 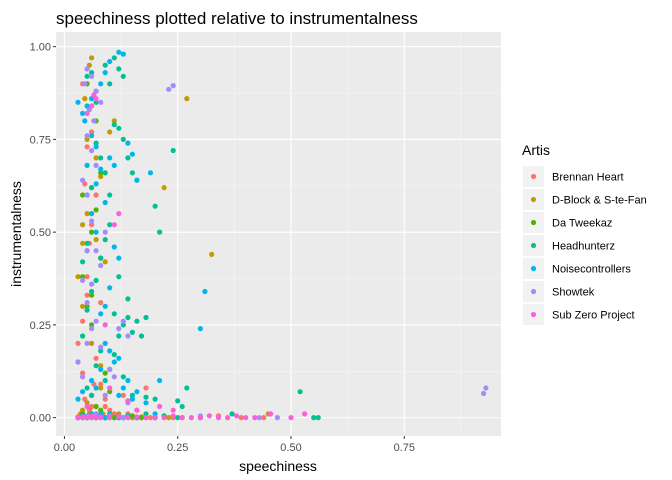 I want to click on y-tick-label: 0.00, so click(x=40, y=419).